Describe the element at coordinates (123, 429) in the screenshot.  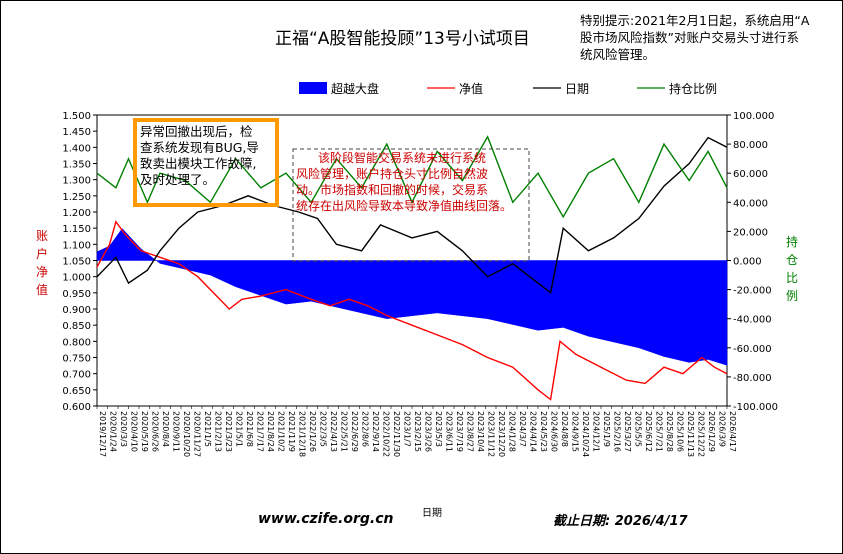
I see `x-tick-label: 2020/3/3` at that location.